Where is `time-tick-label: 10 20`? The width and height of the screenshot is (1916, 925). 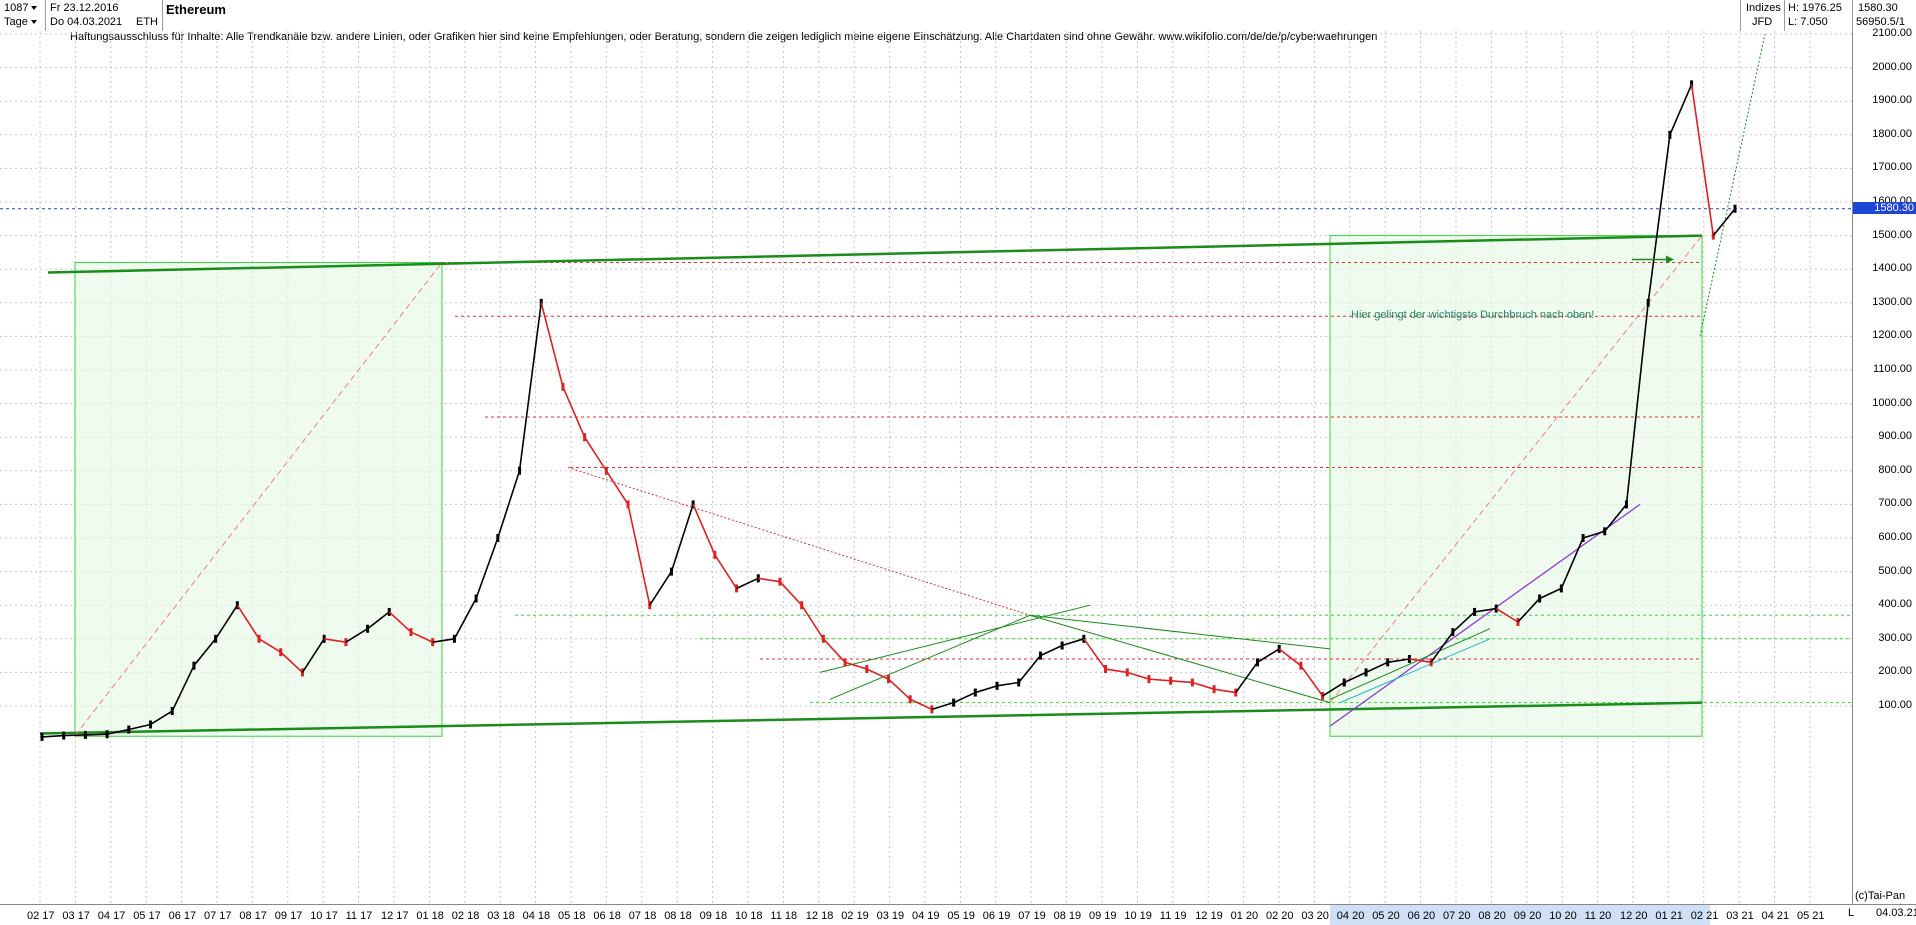
time-tick-label: 10 20 is located at coordinates (1563, 916).